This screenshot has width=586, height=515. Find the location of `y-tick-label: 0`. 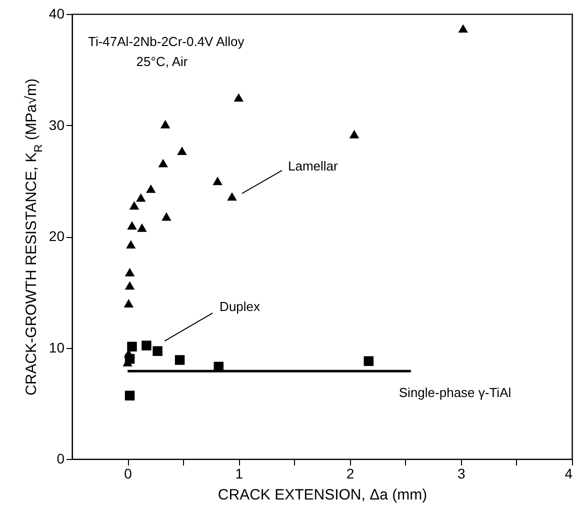

y-tick-label: 0 is located at coordinates (60, 458).